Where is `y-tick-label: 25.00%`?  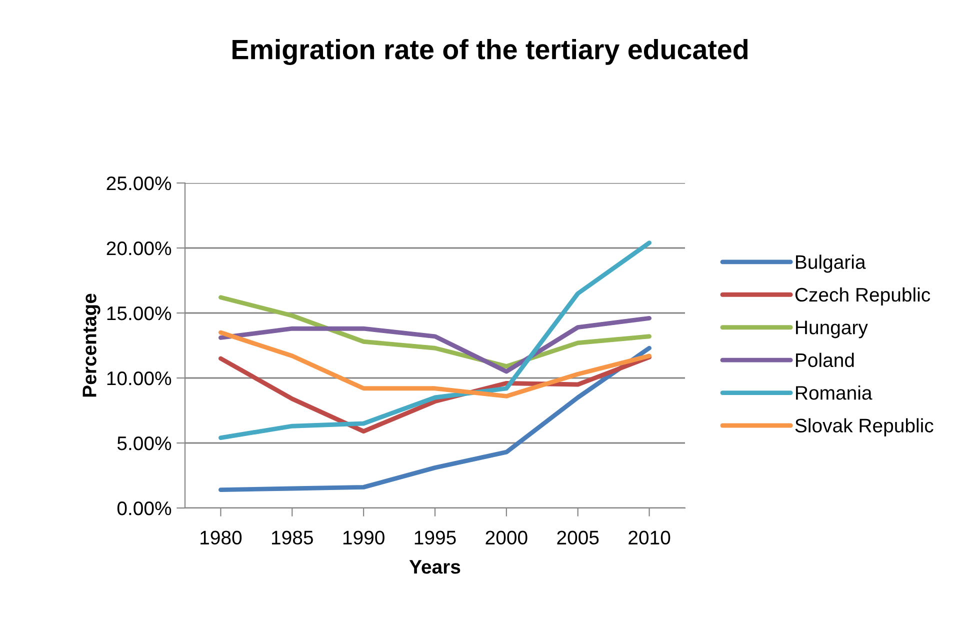
y-tick-label: 25.00% is located at coordinates (139, 183).